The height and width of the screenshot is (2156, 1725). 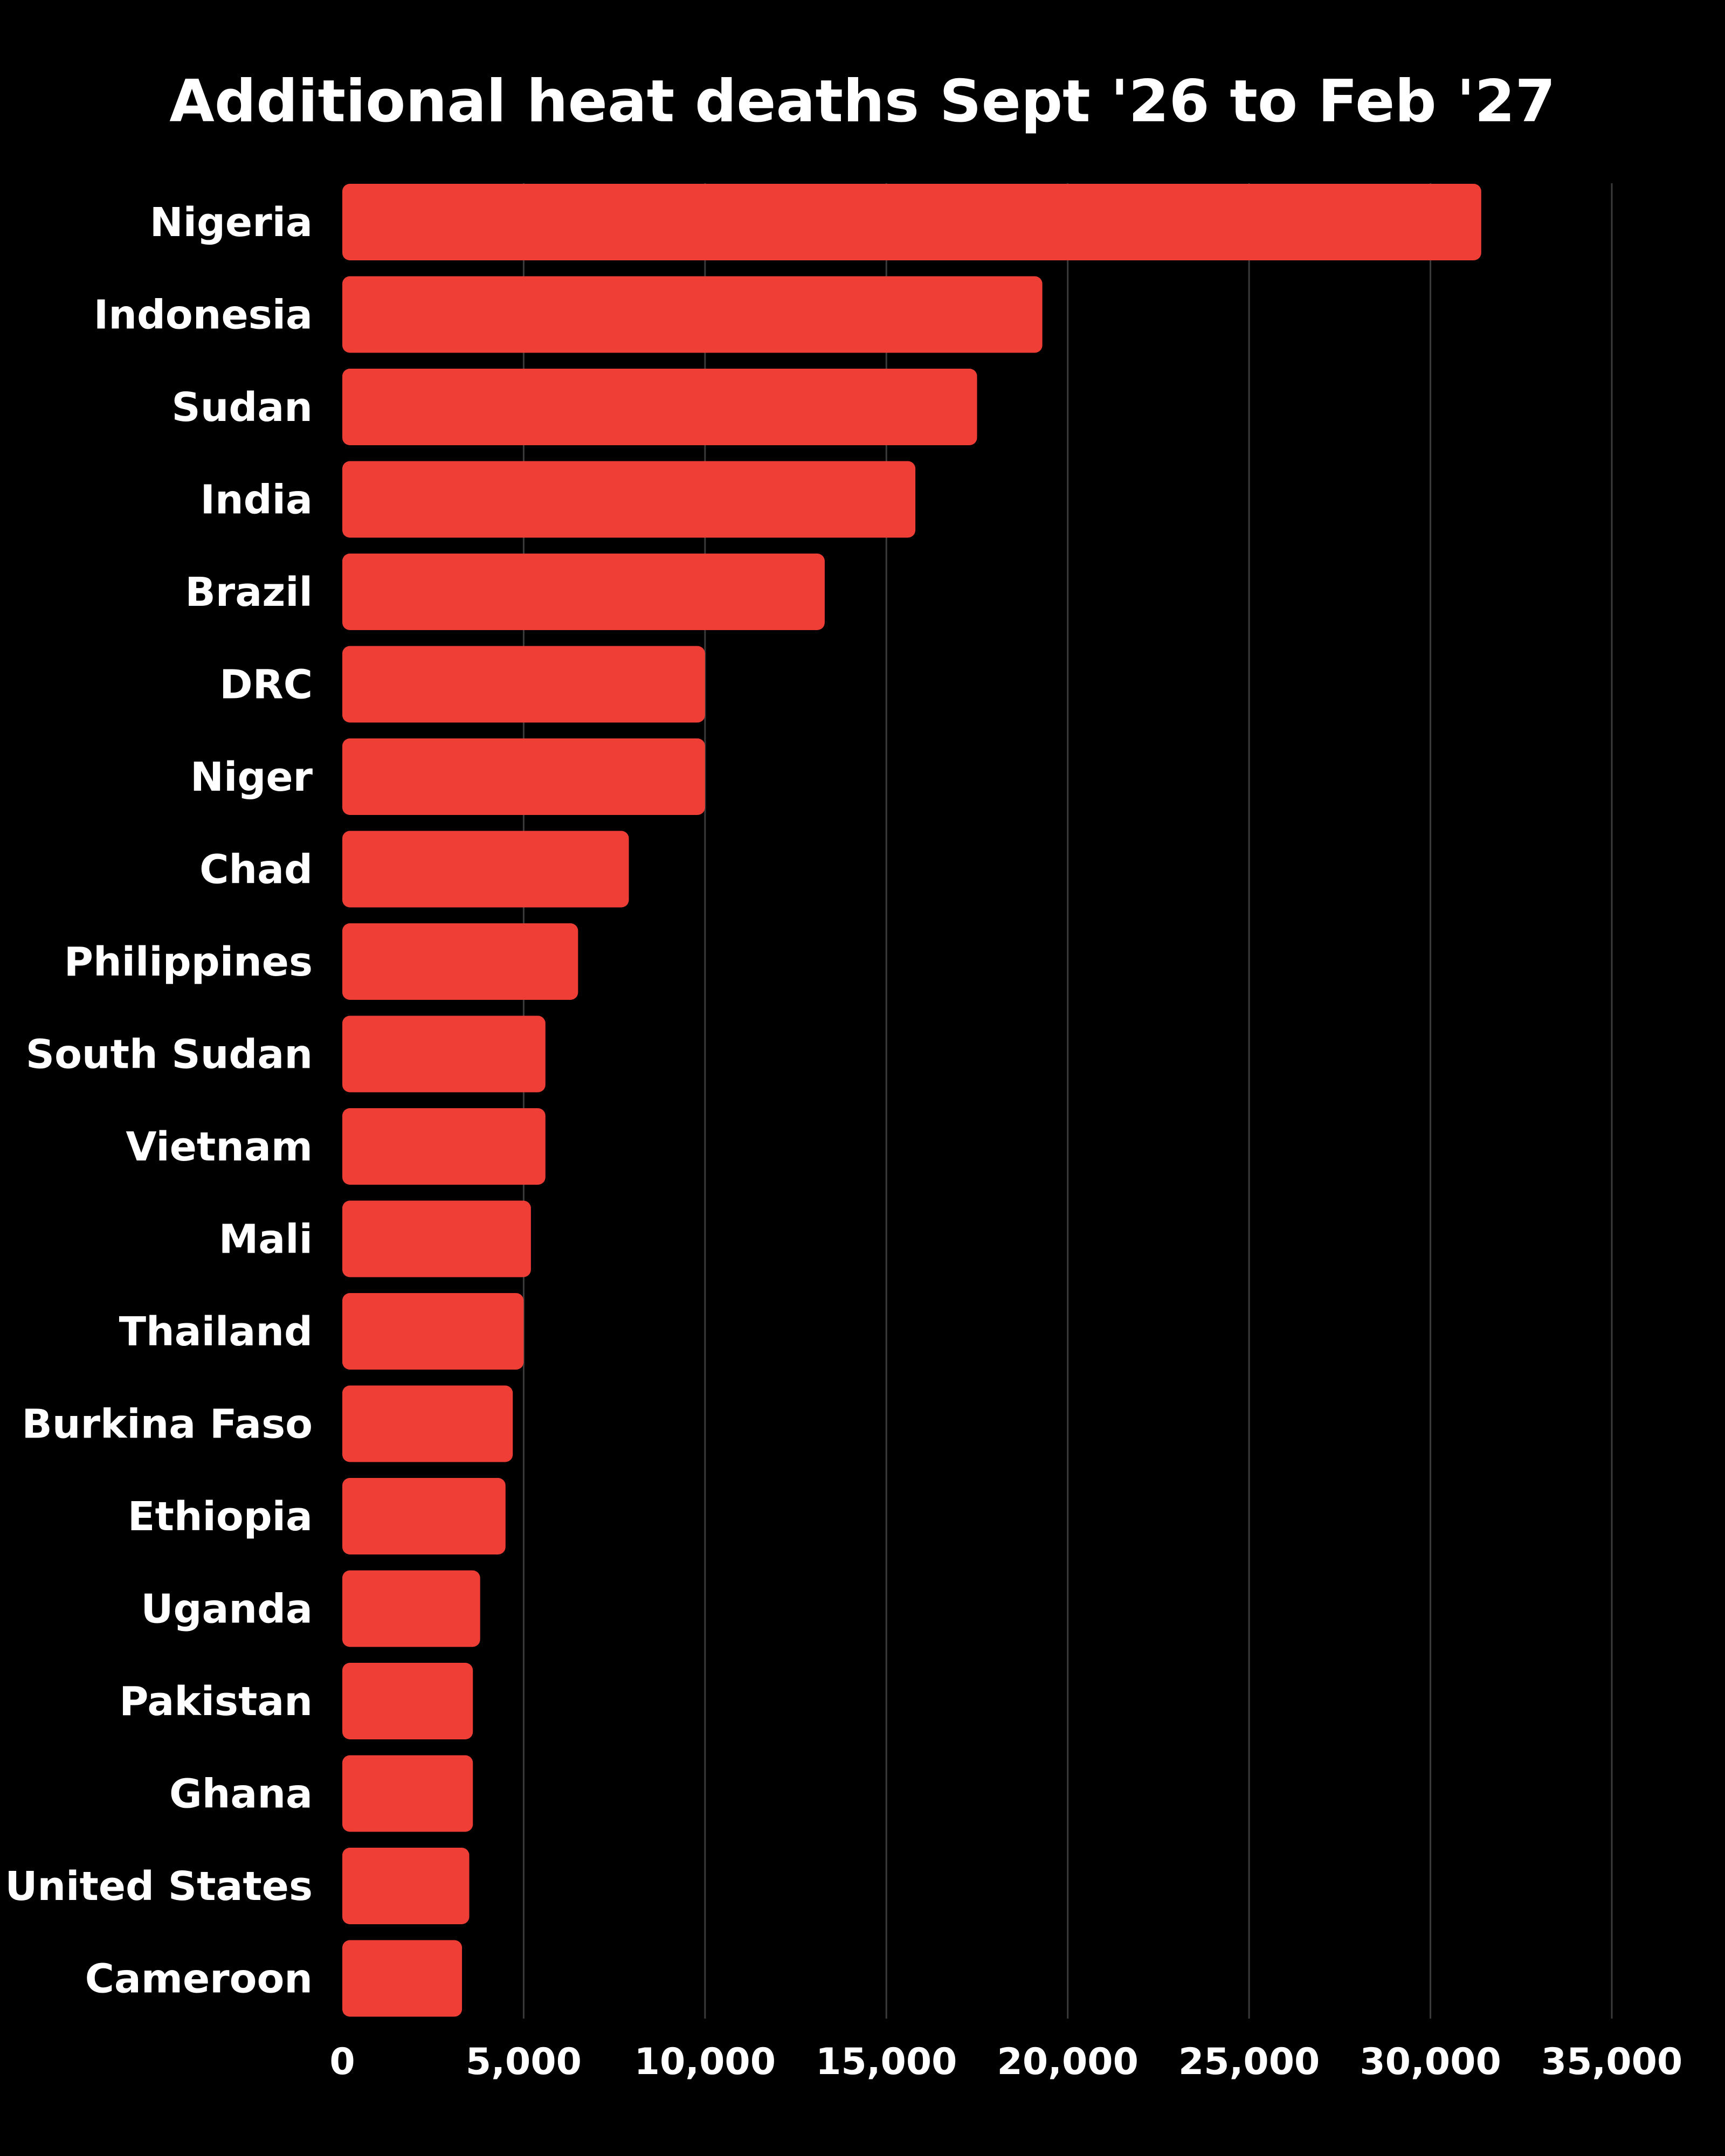 What do you see at coordinates (407, 1701) in the screenshot?
I see `bar-pakistan` at bounding box center [407, 1701].